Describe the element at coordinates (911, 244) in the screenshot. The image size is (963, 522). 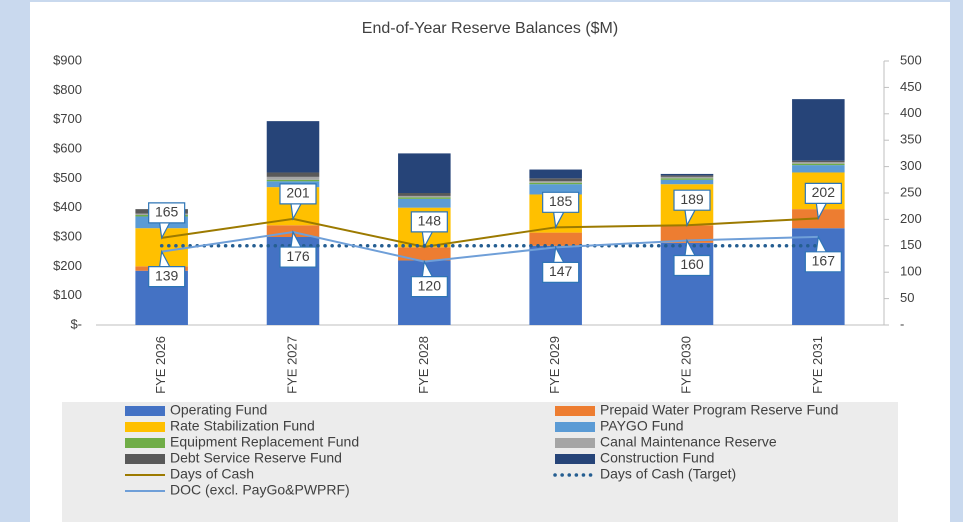
I see `y2-tick-label: 150` at that location.